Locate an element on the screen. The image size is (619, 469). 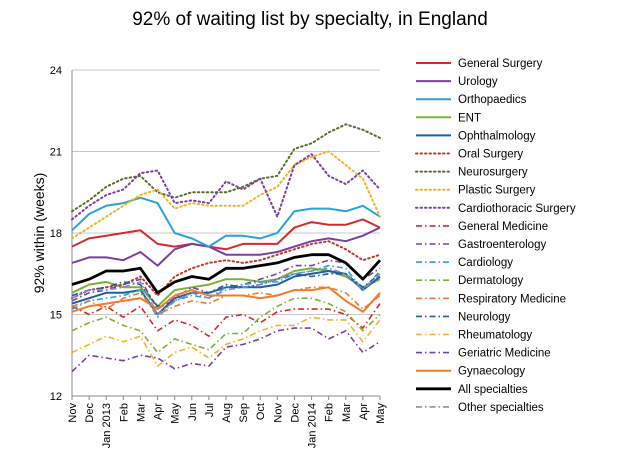
series-line-ophthalmology is located at coordinates (226, 293).